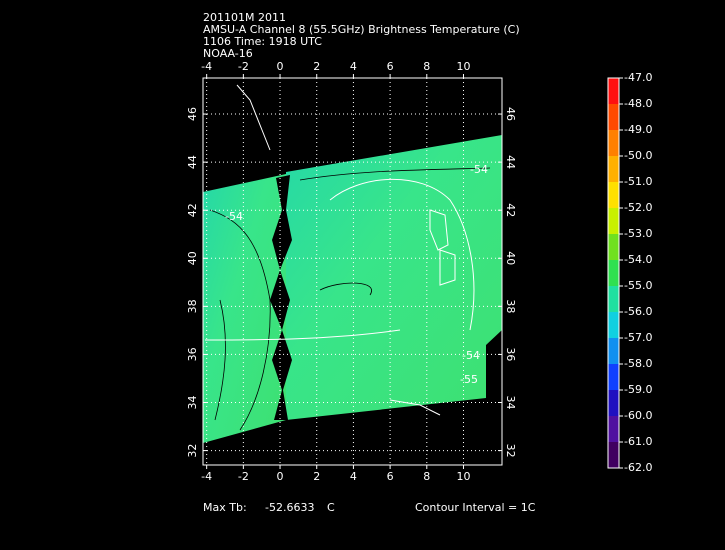 The image size is (725, 550). What do you see at coordinates (638, 311) in the screenshot?
I see `colorbar-label: -56.0` at bounding box center [638, 311].